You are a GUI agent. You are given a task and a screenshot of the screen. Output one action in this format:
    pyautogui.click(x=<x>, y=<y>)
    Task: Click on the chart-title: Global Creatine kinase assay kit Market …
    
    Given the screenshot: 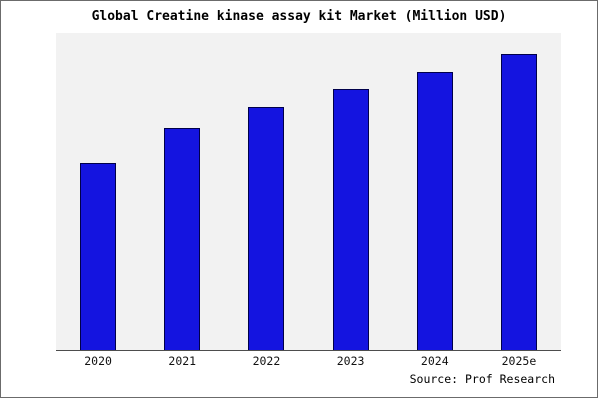 What is the action you would take?
    pyautogui.click(x=299, y=16)
    